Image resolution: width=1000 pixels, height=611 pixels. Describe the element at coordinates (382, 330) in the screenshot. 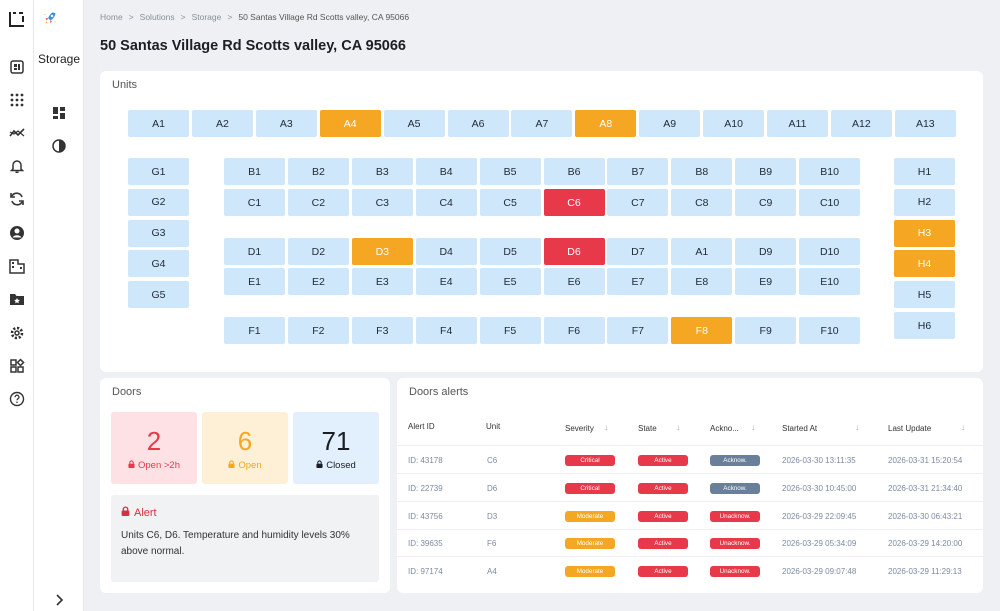

I see `unit-f3: F3` at that location.